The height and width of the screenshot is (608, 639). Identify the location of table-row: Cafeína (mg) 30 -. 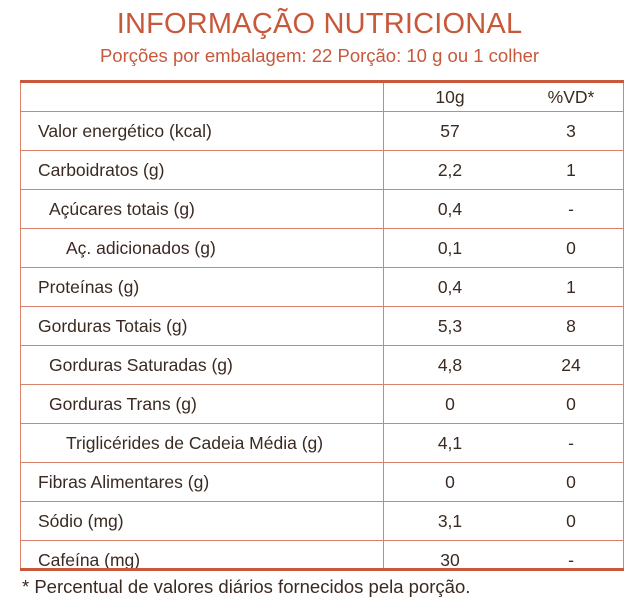
(322, 560).